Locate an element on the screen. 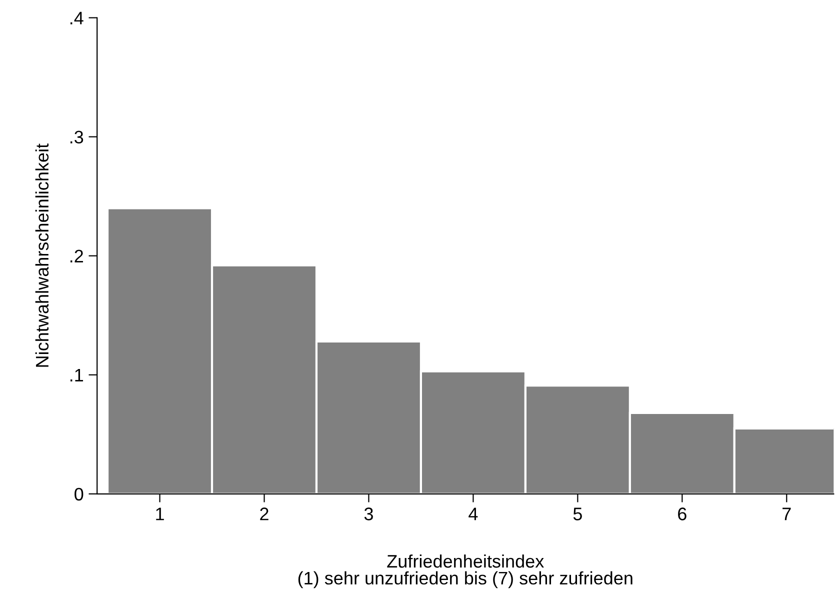 This screenshot has width=837, height=612. y-tick-label: 0 is located at coordinates (79, 494).